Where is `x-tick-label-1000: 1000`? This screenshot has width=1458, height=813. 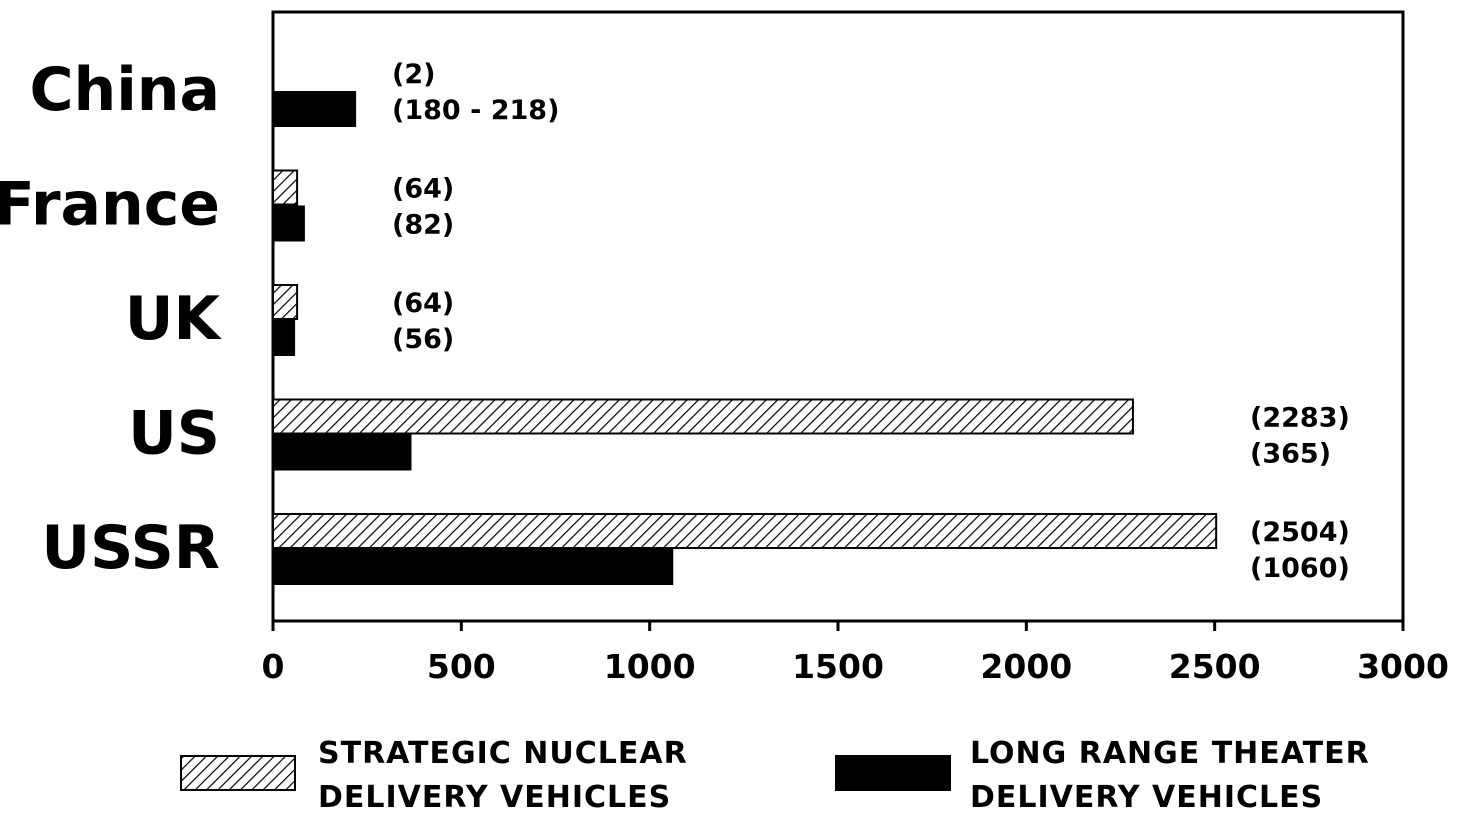
x-tick-label-1000: 1000 is located at coordinates (650, 666).